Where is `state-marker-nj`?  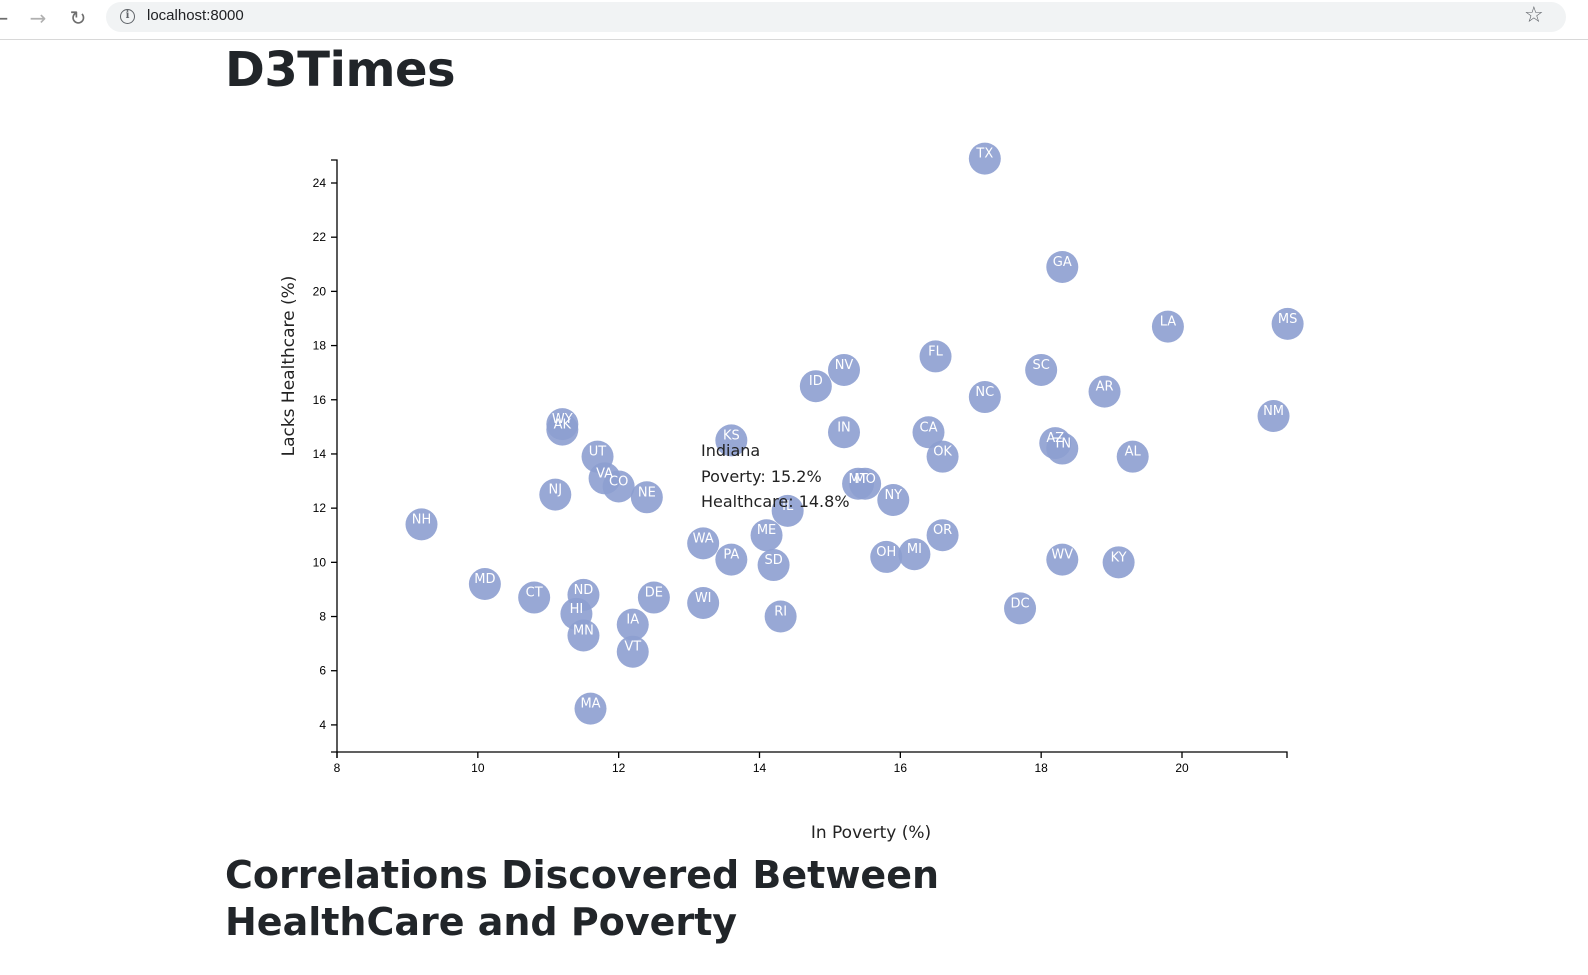
state-marker-nj is located at coordinates (555, 494).